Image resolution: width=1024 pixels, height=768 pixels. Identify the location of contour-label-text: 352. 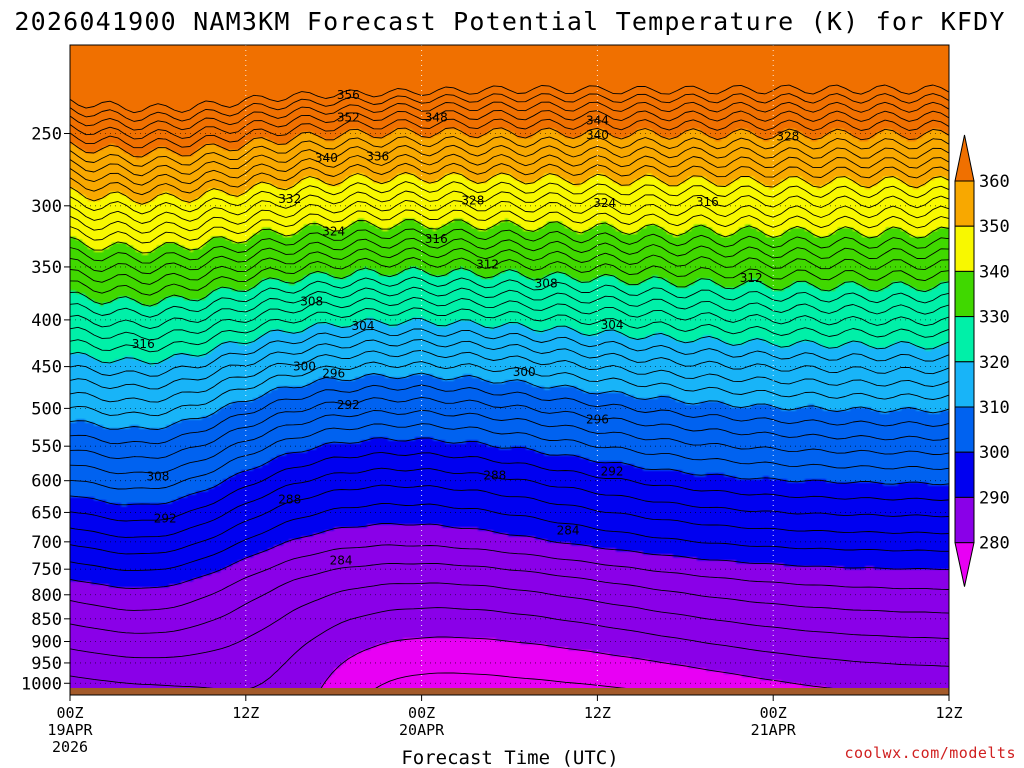
(348, 117).